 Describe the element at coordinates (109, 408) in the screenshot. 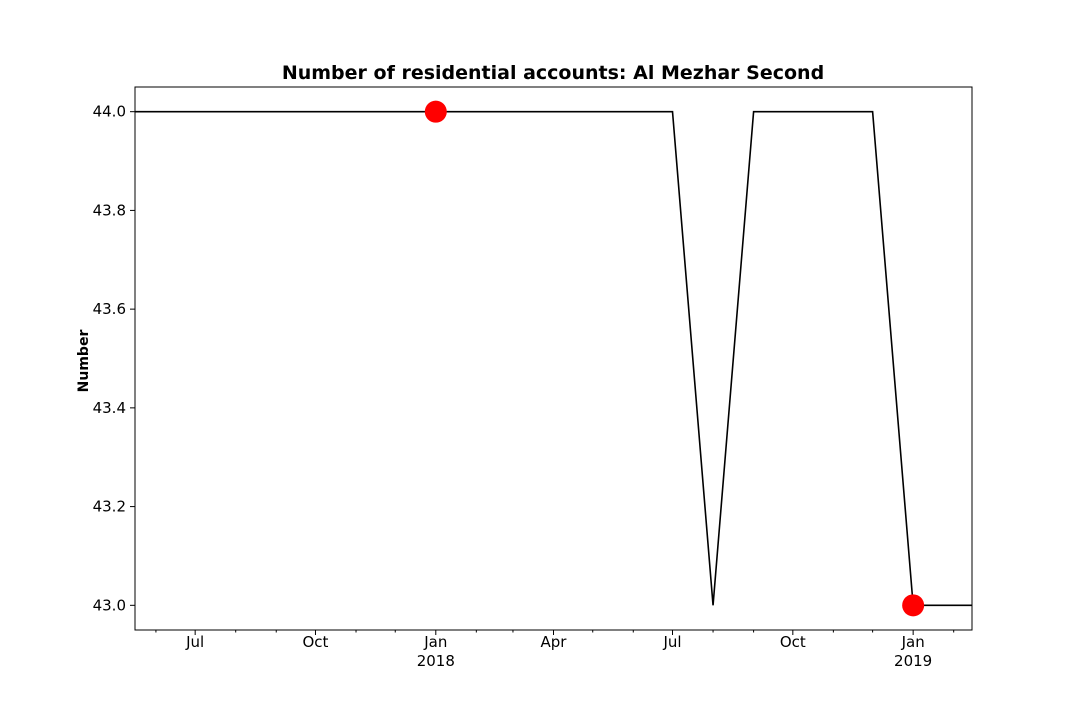

I see `y-tick-label: 43.4` at that location.